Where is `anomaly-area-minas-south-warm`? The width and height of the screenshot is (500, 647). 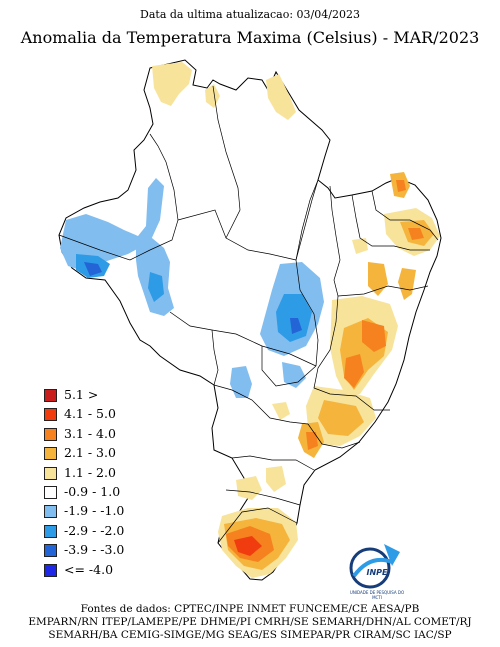
anomaly-area-minas-south-warm is located at coordinates (341, 418).